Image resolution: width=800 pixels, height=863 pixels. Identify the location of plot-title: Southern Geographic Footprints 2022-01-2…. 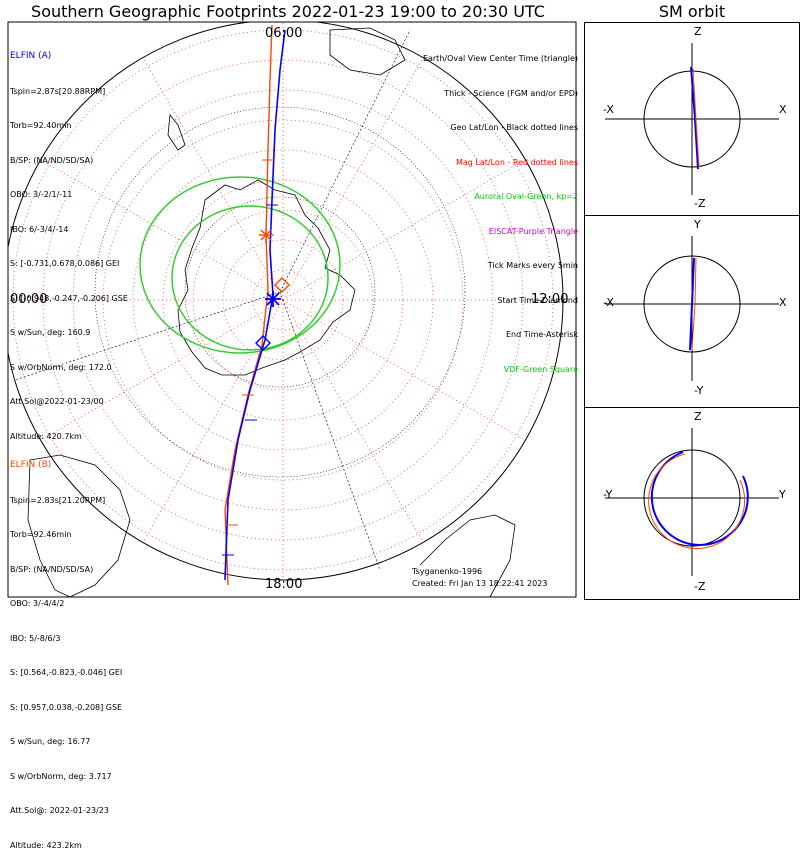
(288, 11).